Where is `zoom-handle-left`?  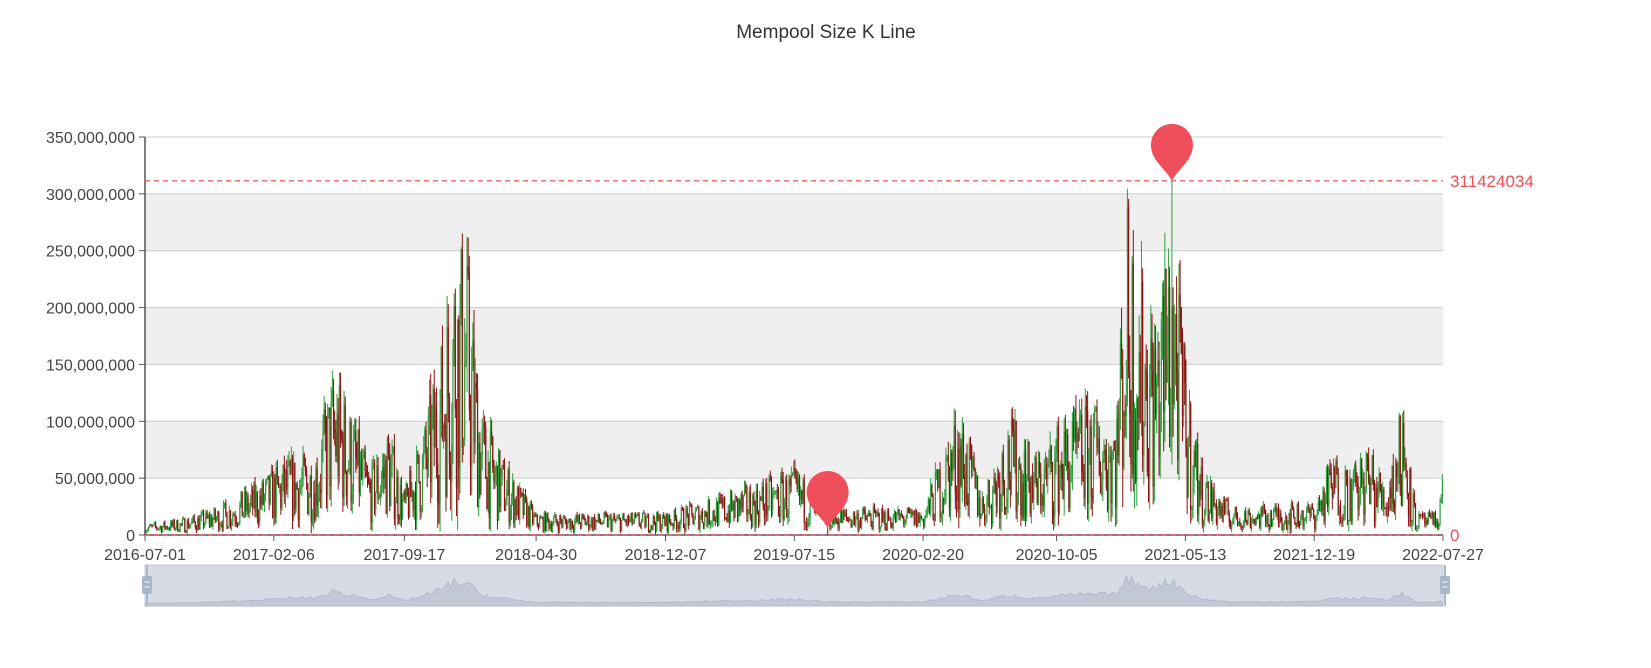 zoom-handle-left is located at coordinates (147, 585).